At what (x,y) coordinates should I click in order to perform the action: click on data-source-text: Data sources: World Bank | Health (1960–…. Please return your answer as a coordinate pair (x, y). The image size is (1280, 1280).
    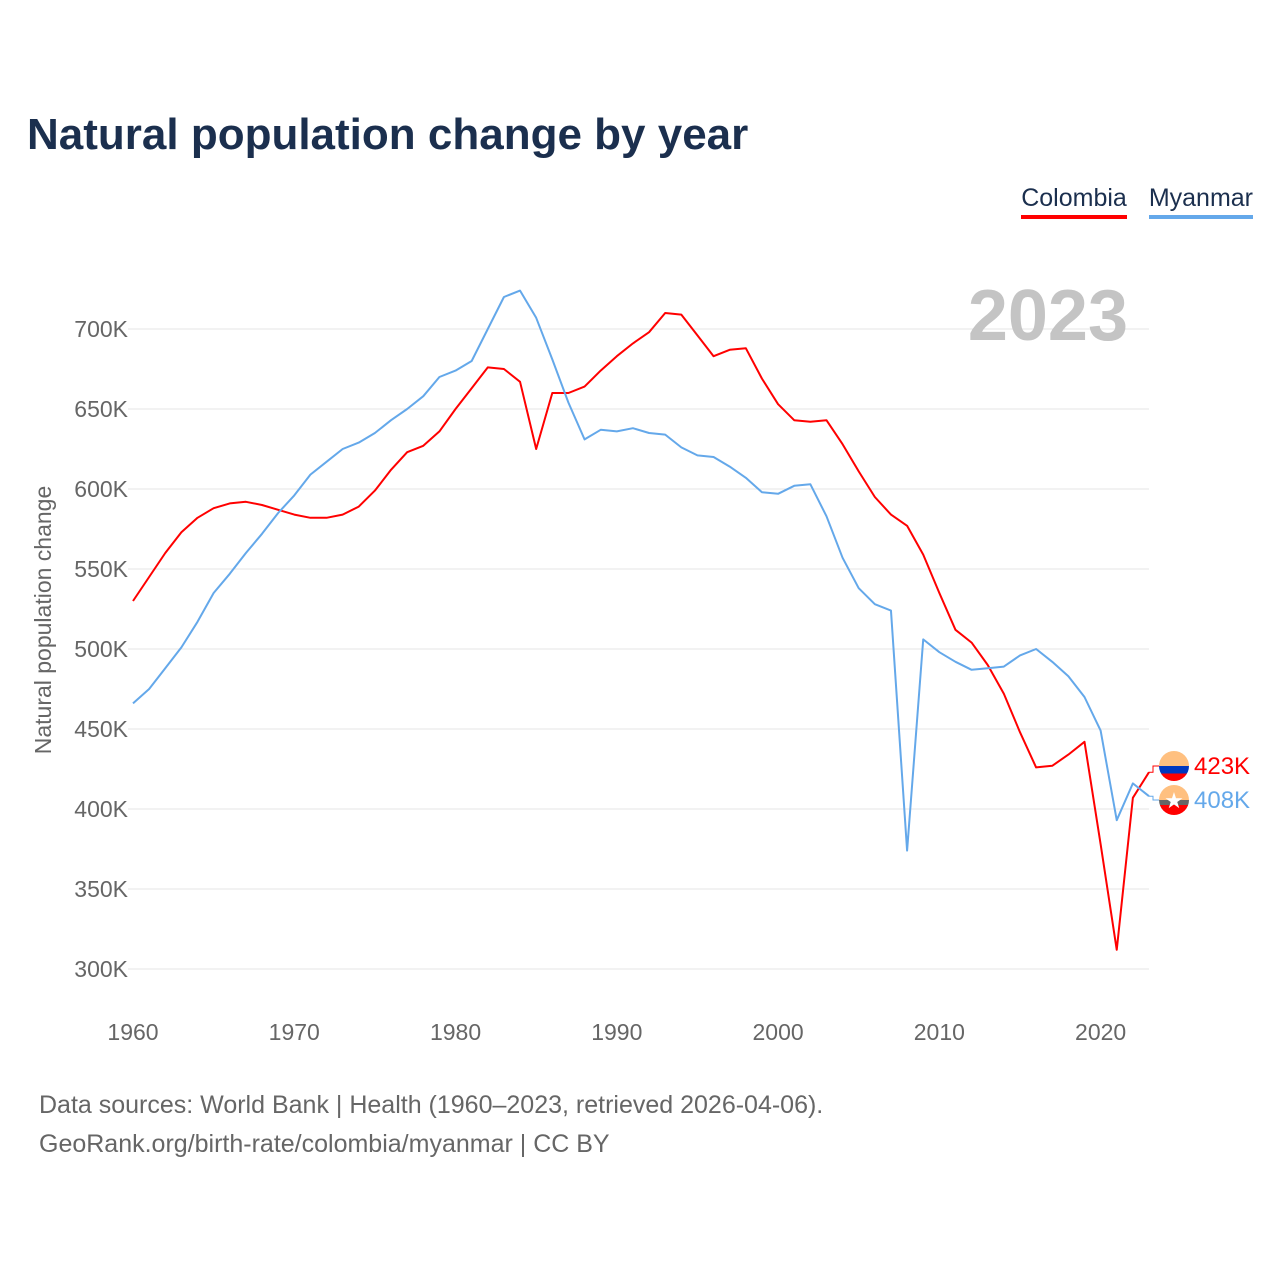
    Looking at the image, I should click on (431, 1105).